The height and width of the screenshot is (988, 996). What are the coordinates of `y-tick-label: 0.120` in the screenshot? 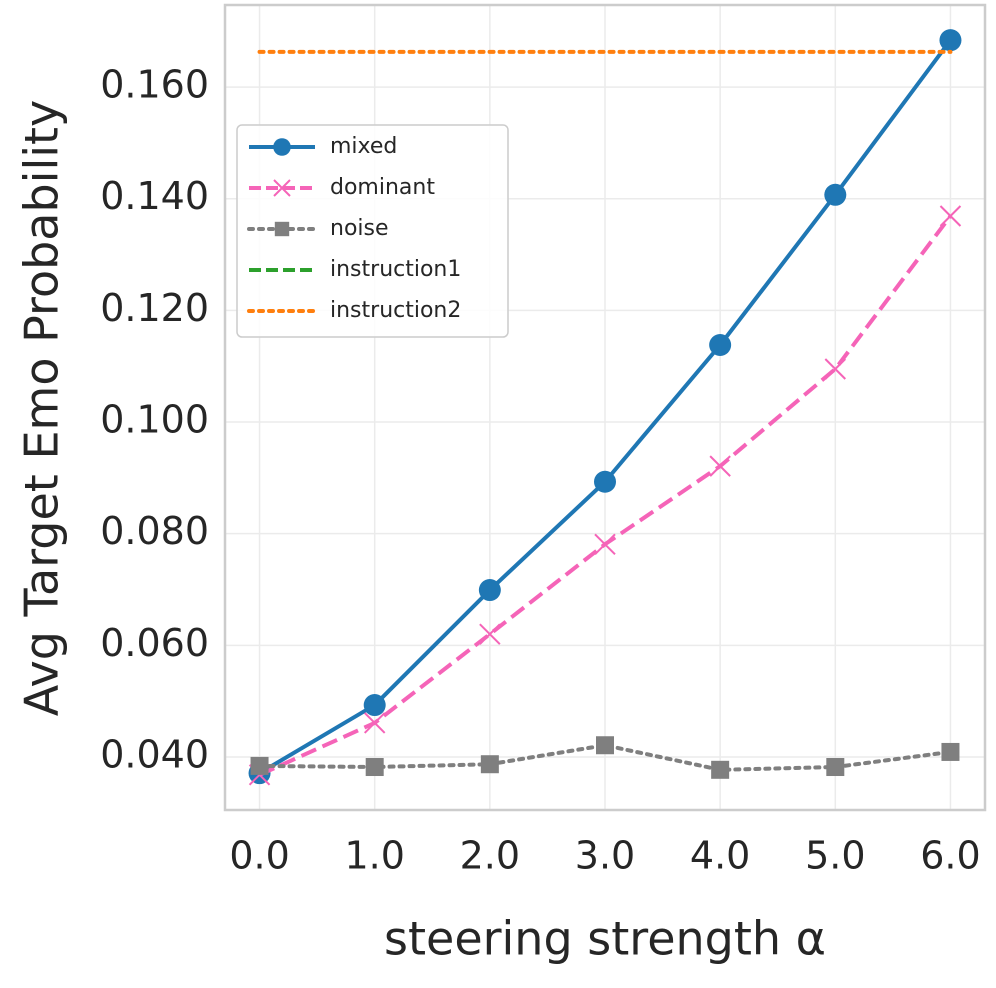 It's located at (154, 308).